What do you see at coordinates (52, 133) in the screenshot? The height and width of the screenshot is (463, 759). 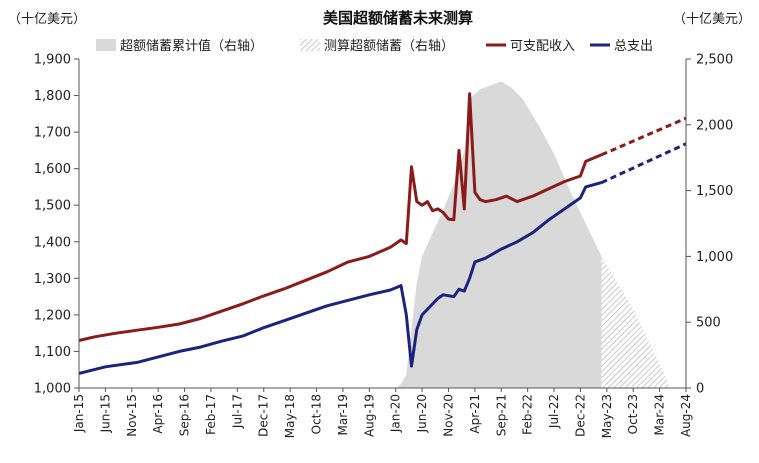 I see `left-tick-label: 1,700` at bounding box center [52, 133].